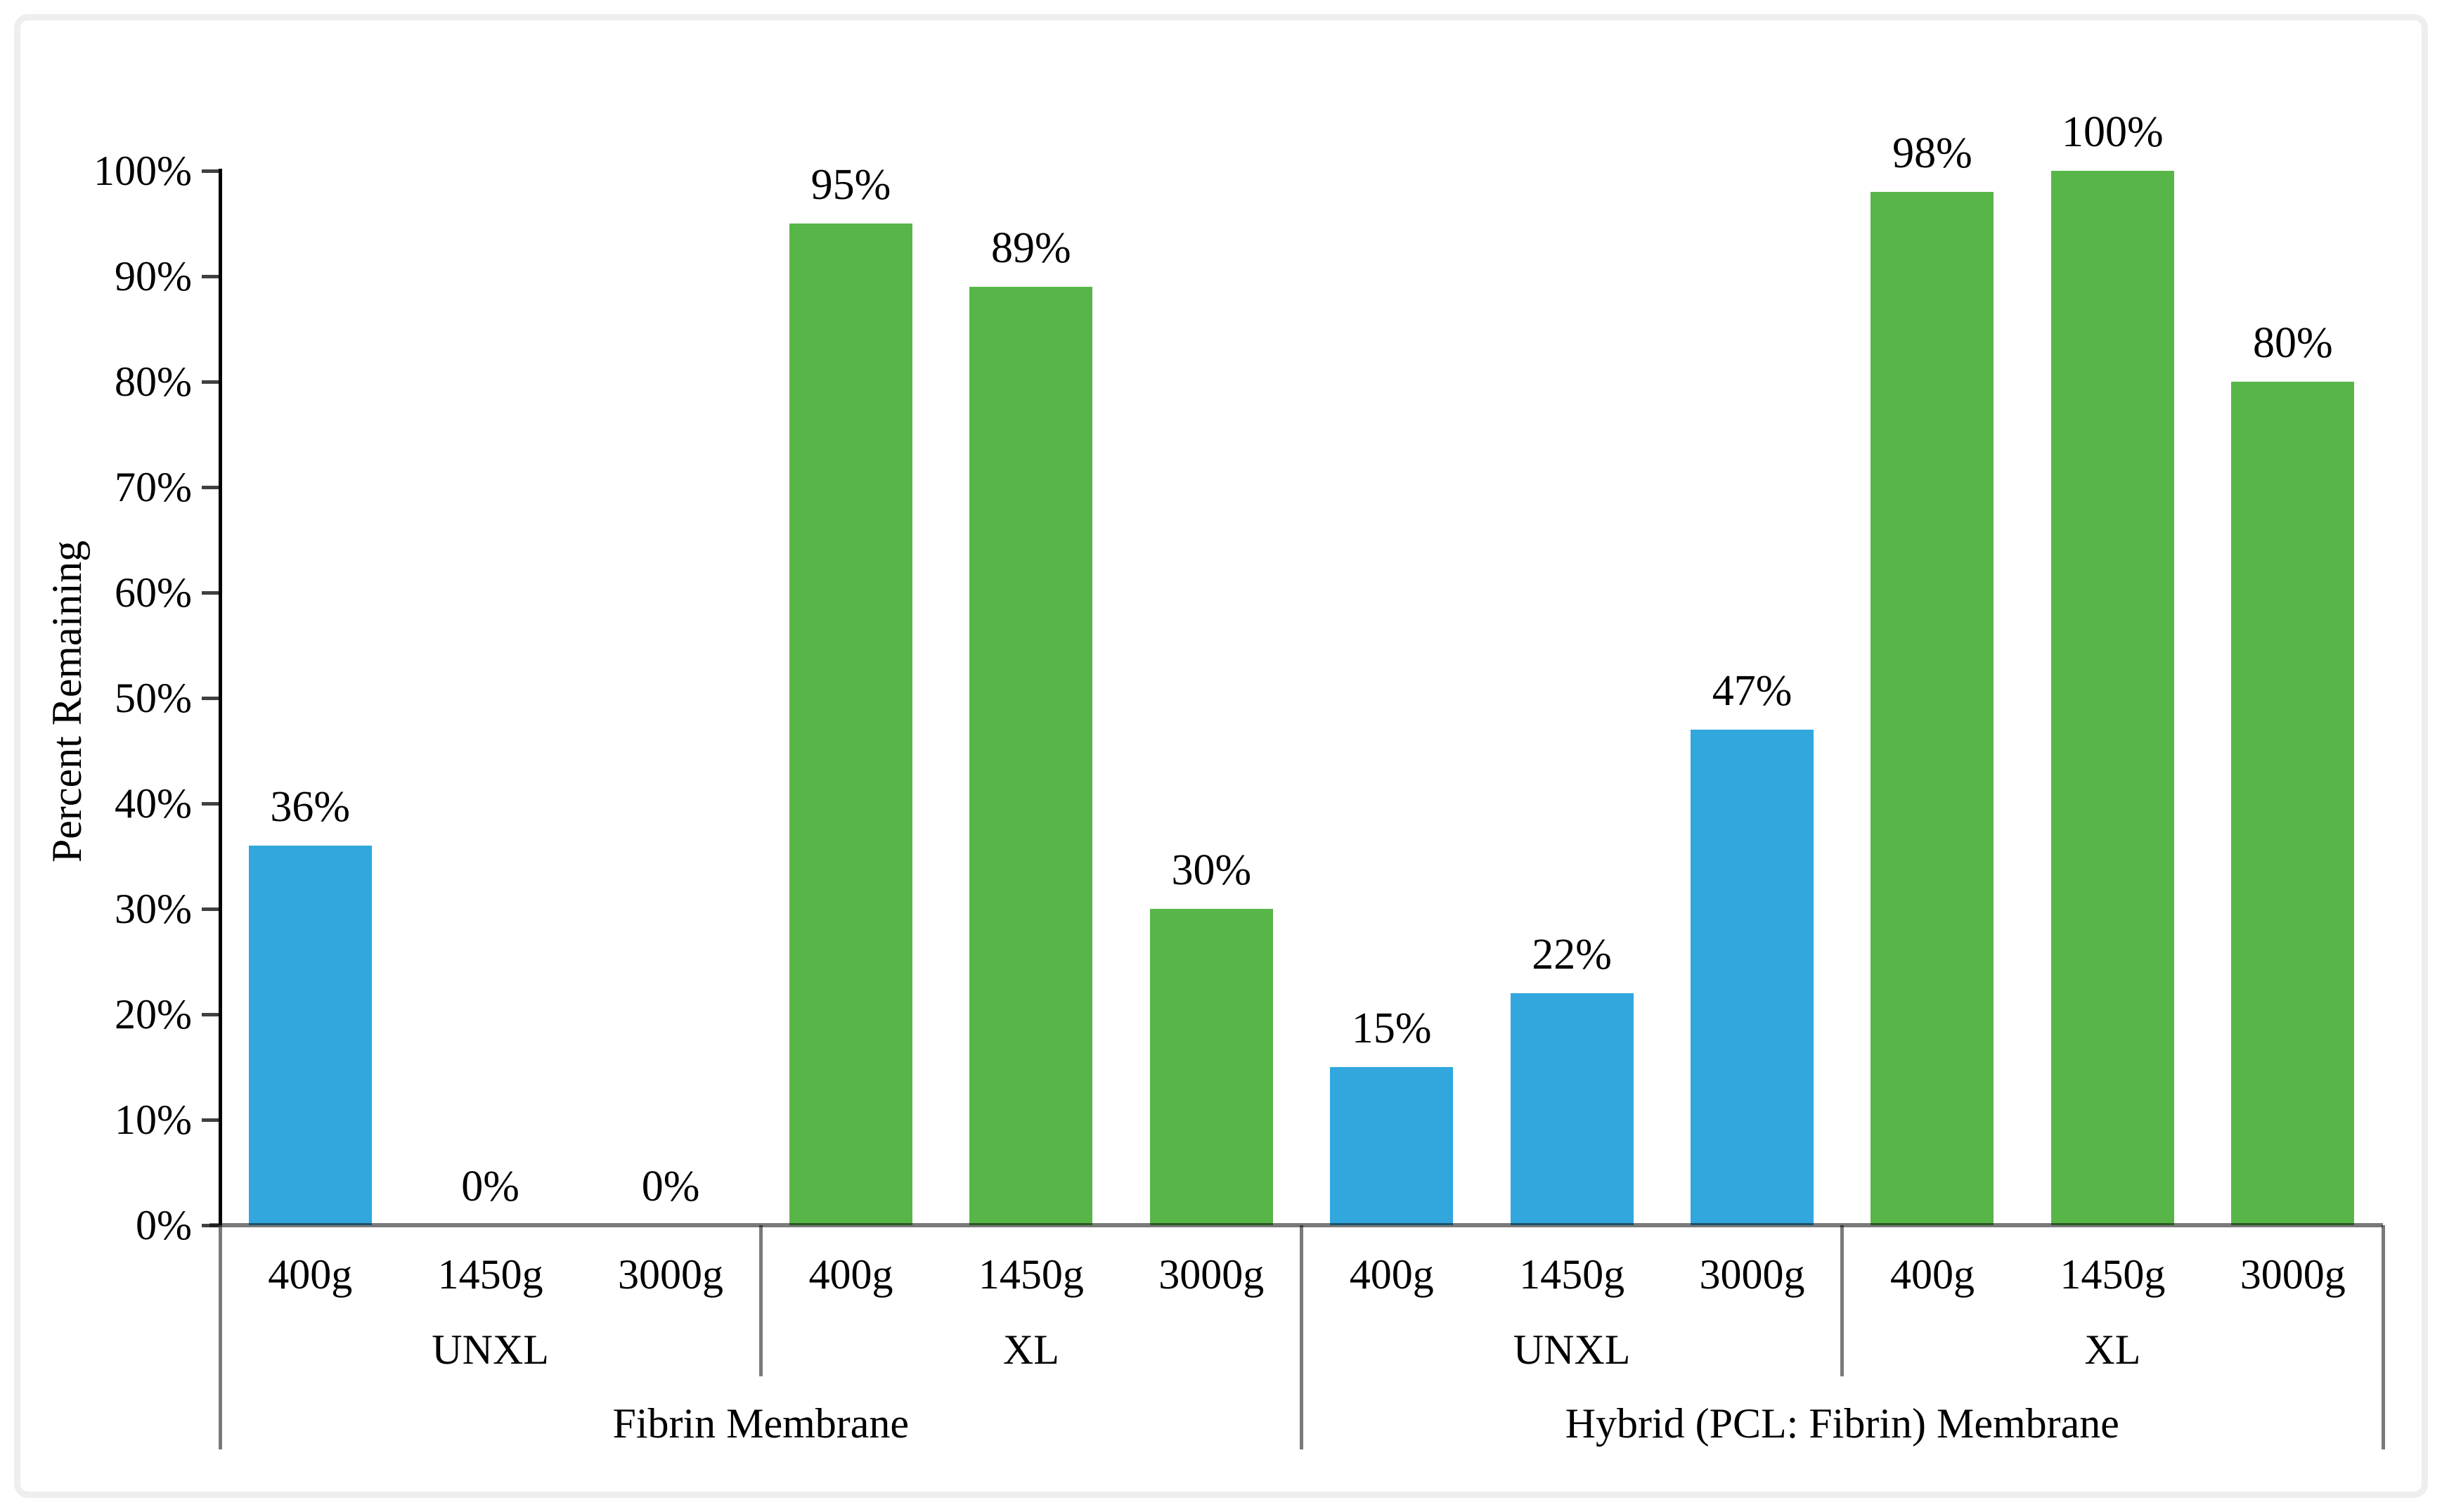 The width and height of the screenshot is (2442, 1512). What do you see at coordinates (761, 1423) in the screenshot?
I see `membrane-label: Fibrin Membrane` at bounding box center [761, 1423].